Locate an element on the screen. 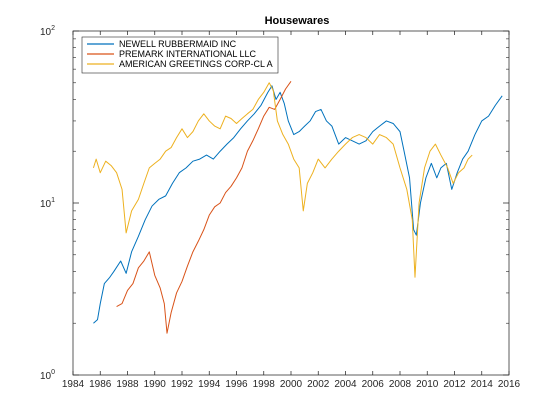  legend-label: PREMARK INTERNATIONAL LLC is located at coordinates (188, 54).